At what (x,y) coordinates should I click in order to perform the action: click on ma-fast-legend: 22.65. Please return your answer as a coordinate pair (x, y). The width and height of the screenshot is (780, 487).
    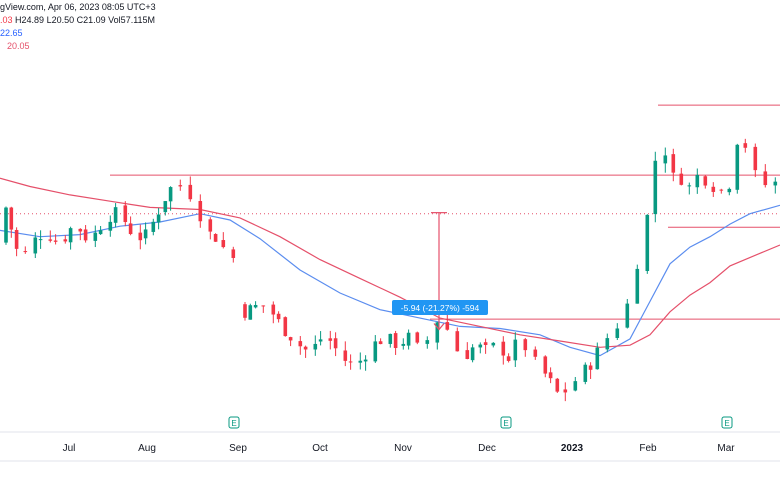
    Looking at the image, I should click on (11, 33).